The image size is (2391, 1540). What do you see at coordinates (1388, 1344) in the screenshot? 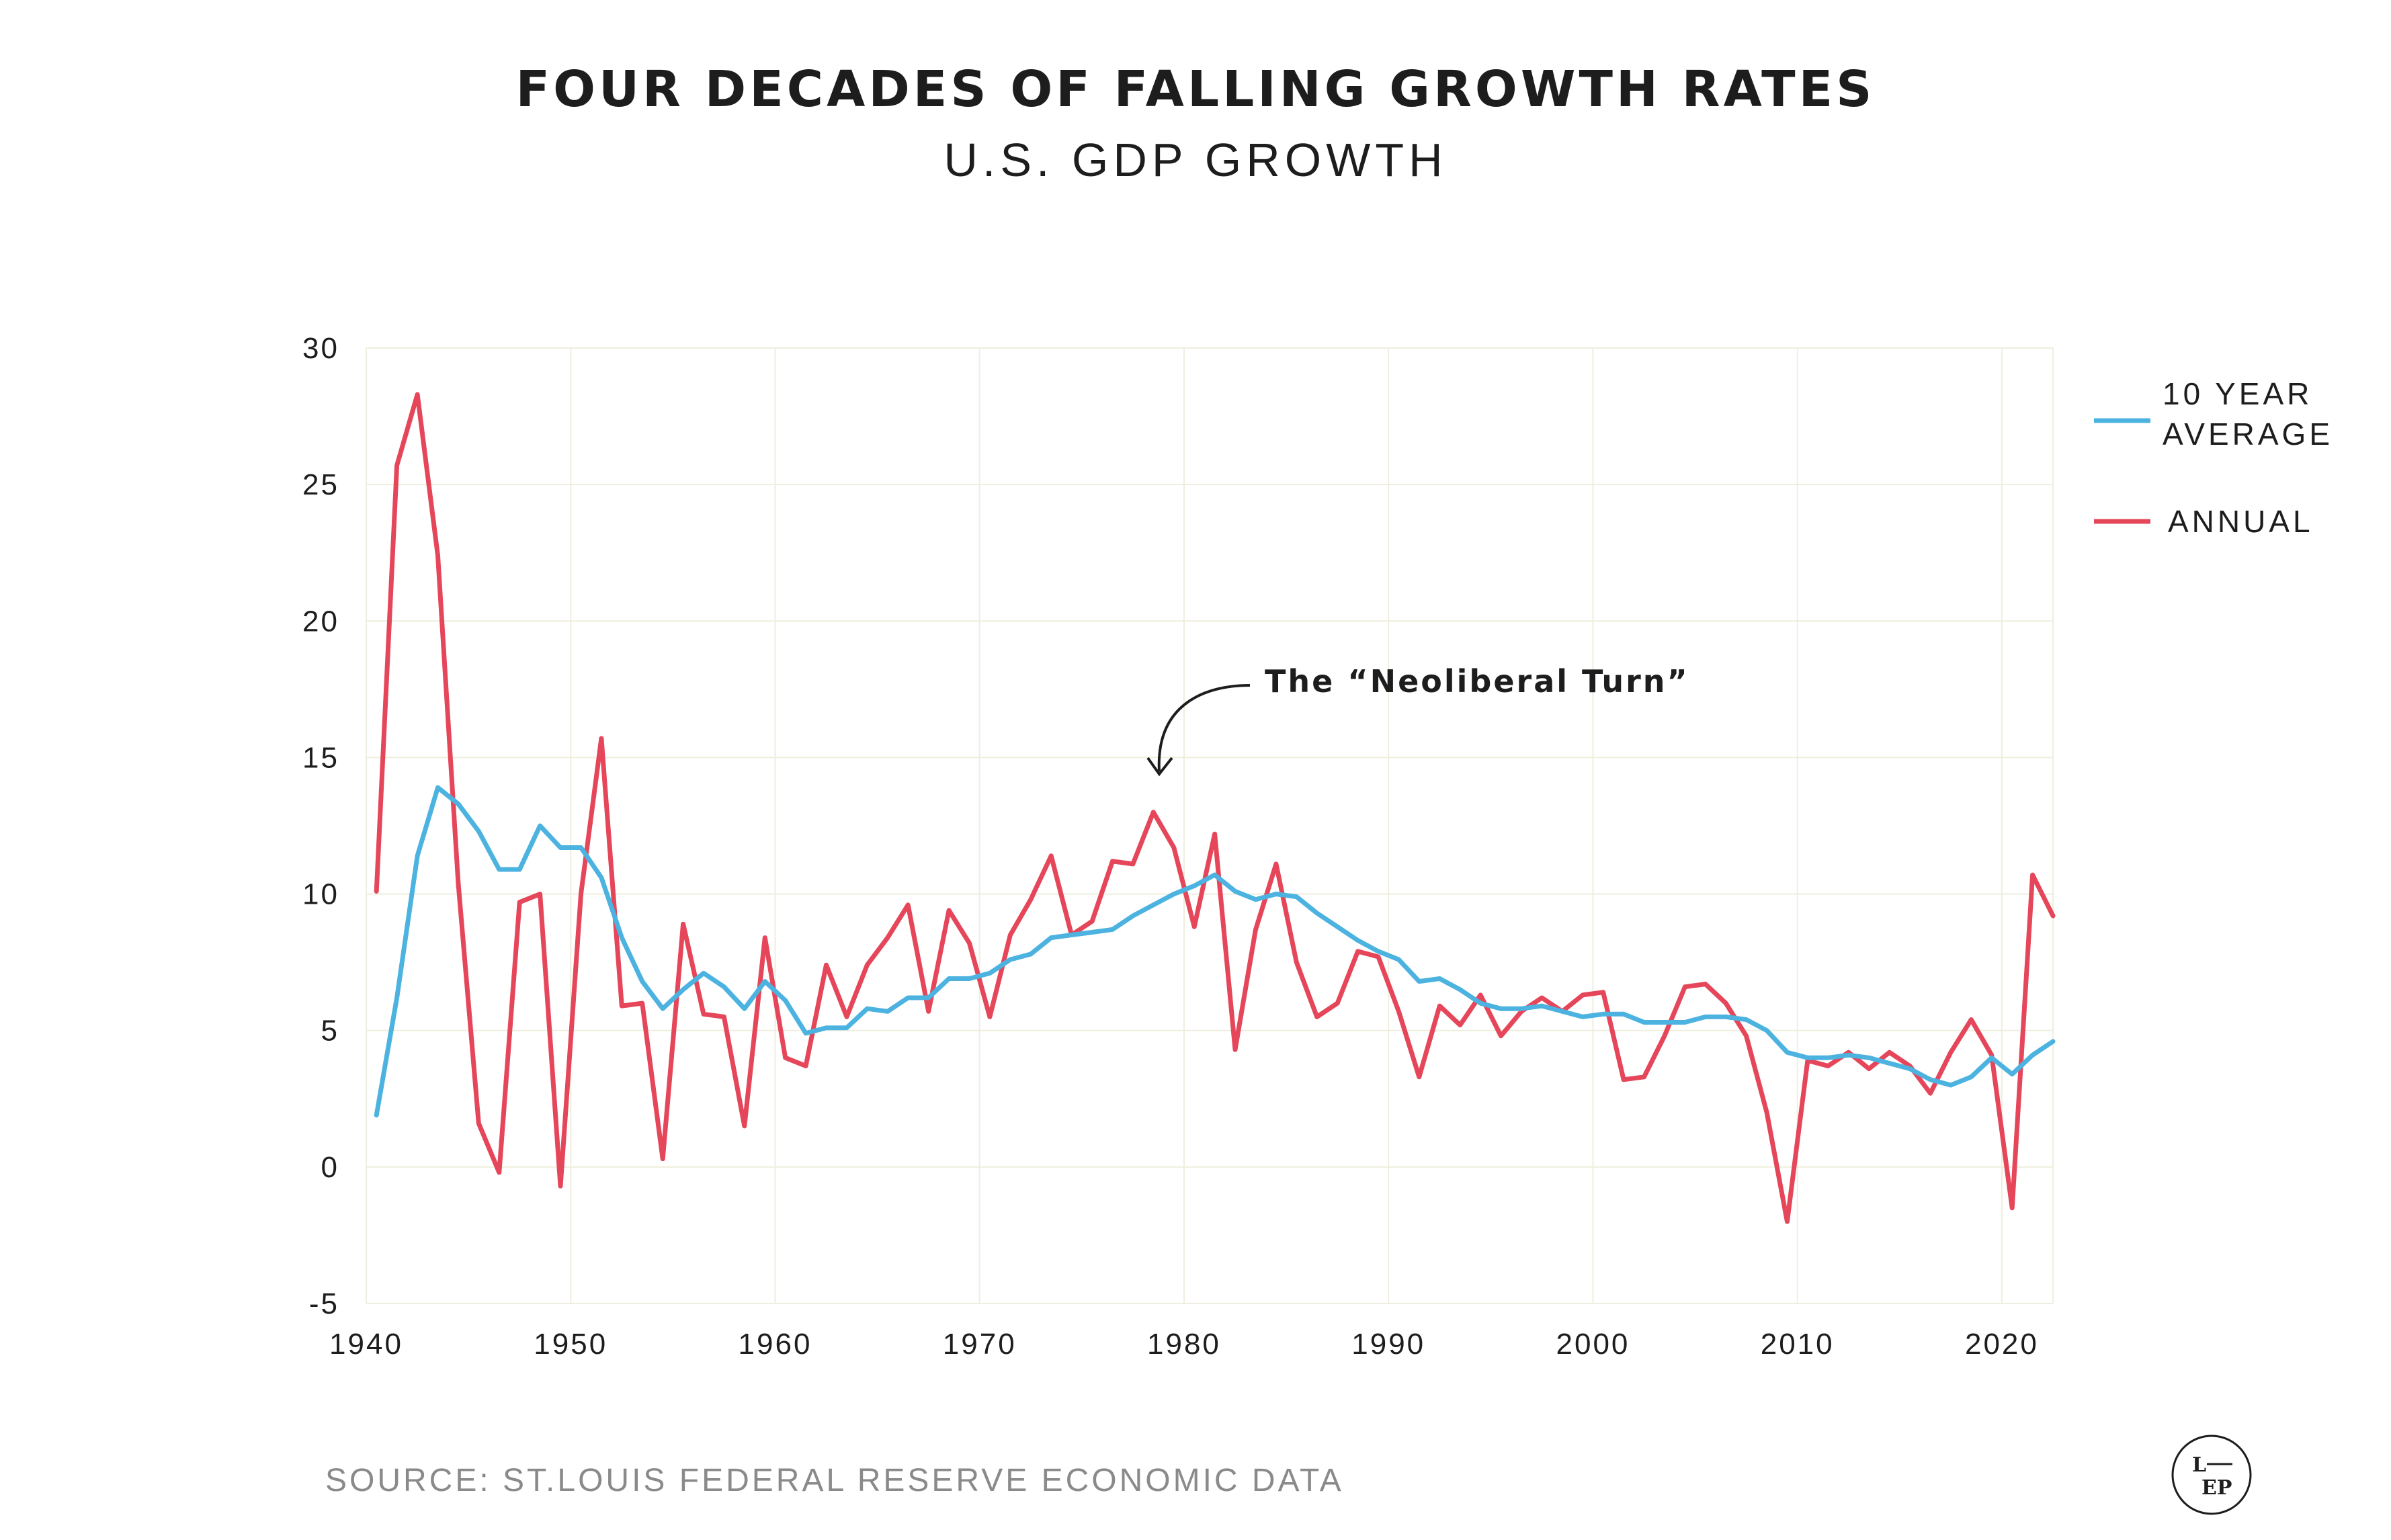
I see `x-tick-label: 1990` at bounding box center [1388, 1344].